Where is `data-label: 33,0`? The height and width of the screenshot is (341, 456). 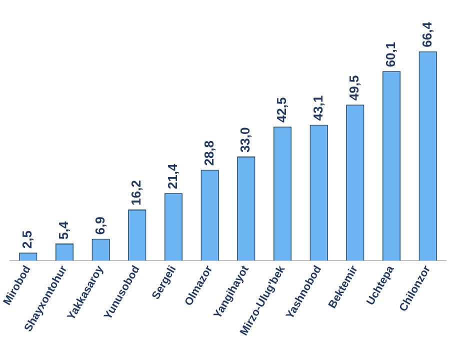
data-label: 33,0 is located at coordinates (245, 140).